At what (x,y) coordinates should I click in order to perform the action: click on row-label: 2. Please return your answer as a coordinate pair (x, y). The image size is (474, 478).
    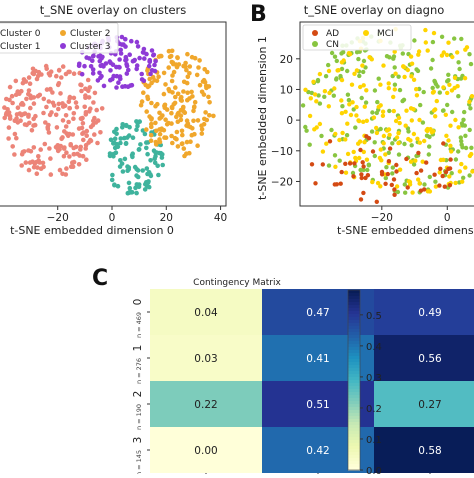
    Looking at the image, I should click on (138, 394).